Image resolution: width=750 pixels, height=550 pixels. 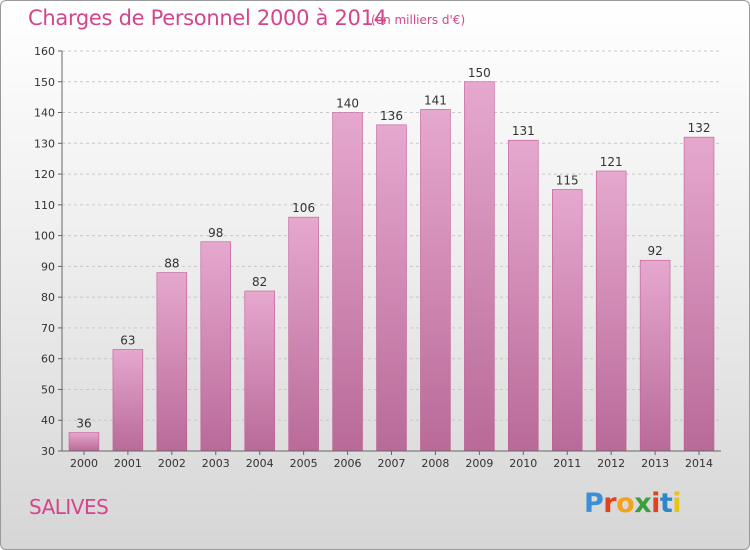 What do you see at coordinates (347, 282) in the screenshot?
I see `bar-2006` at bounding box center [347, 282].